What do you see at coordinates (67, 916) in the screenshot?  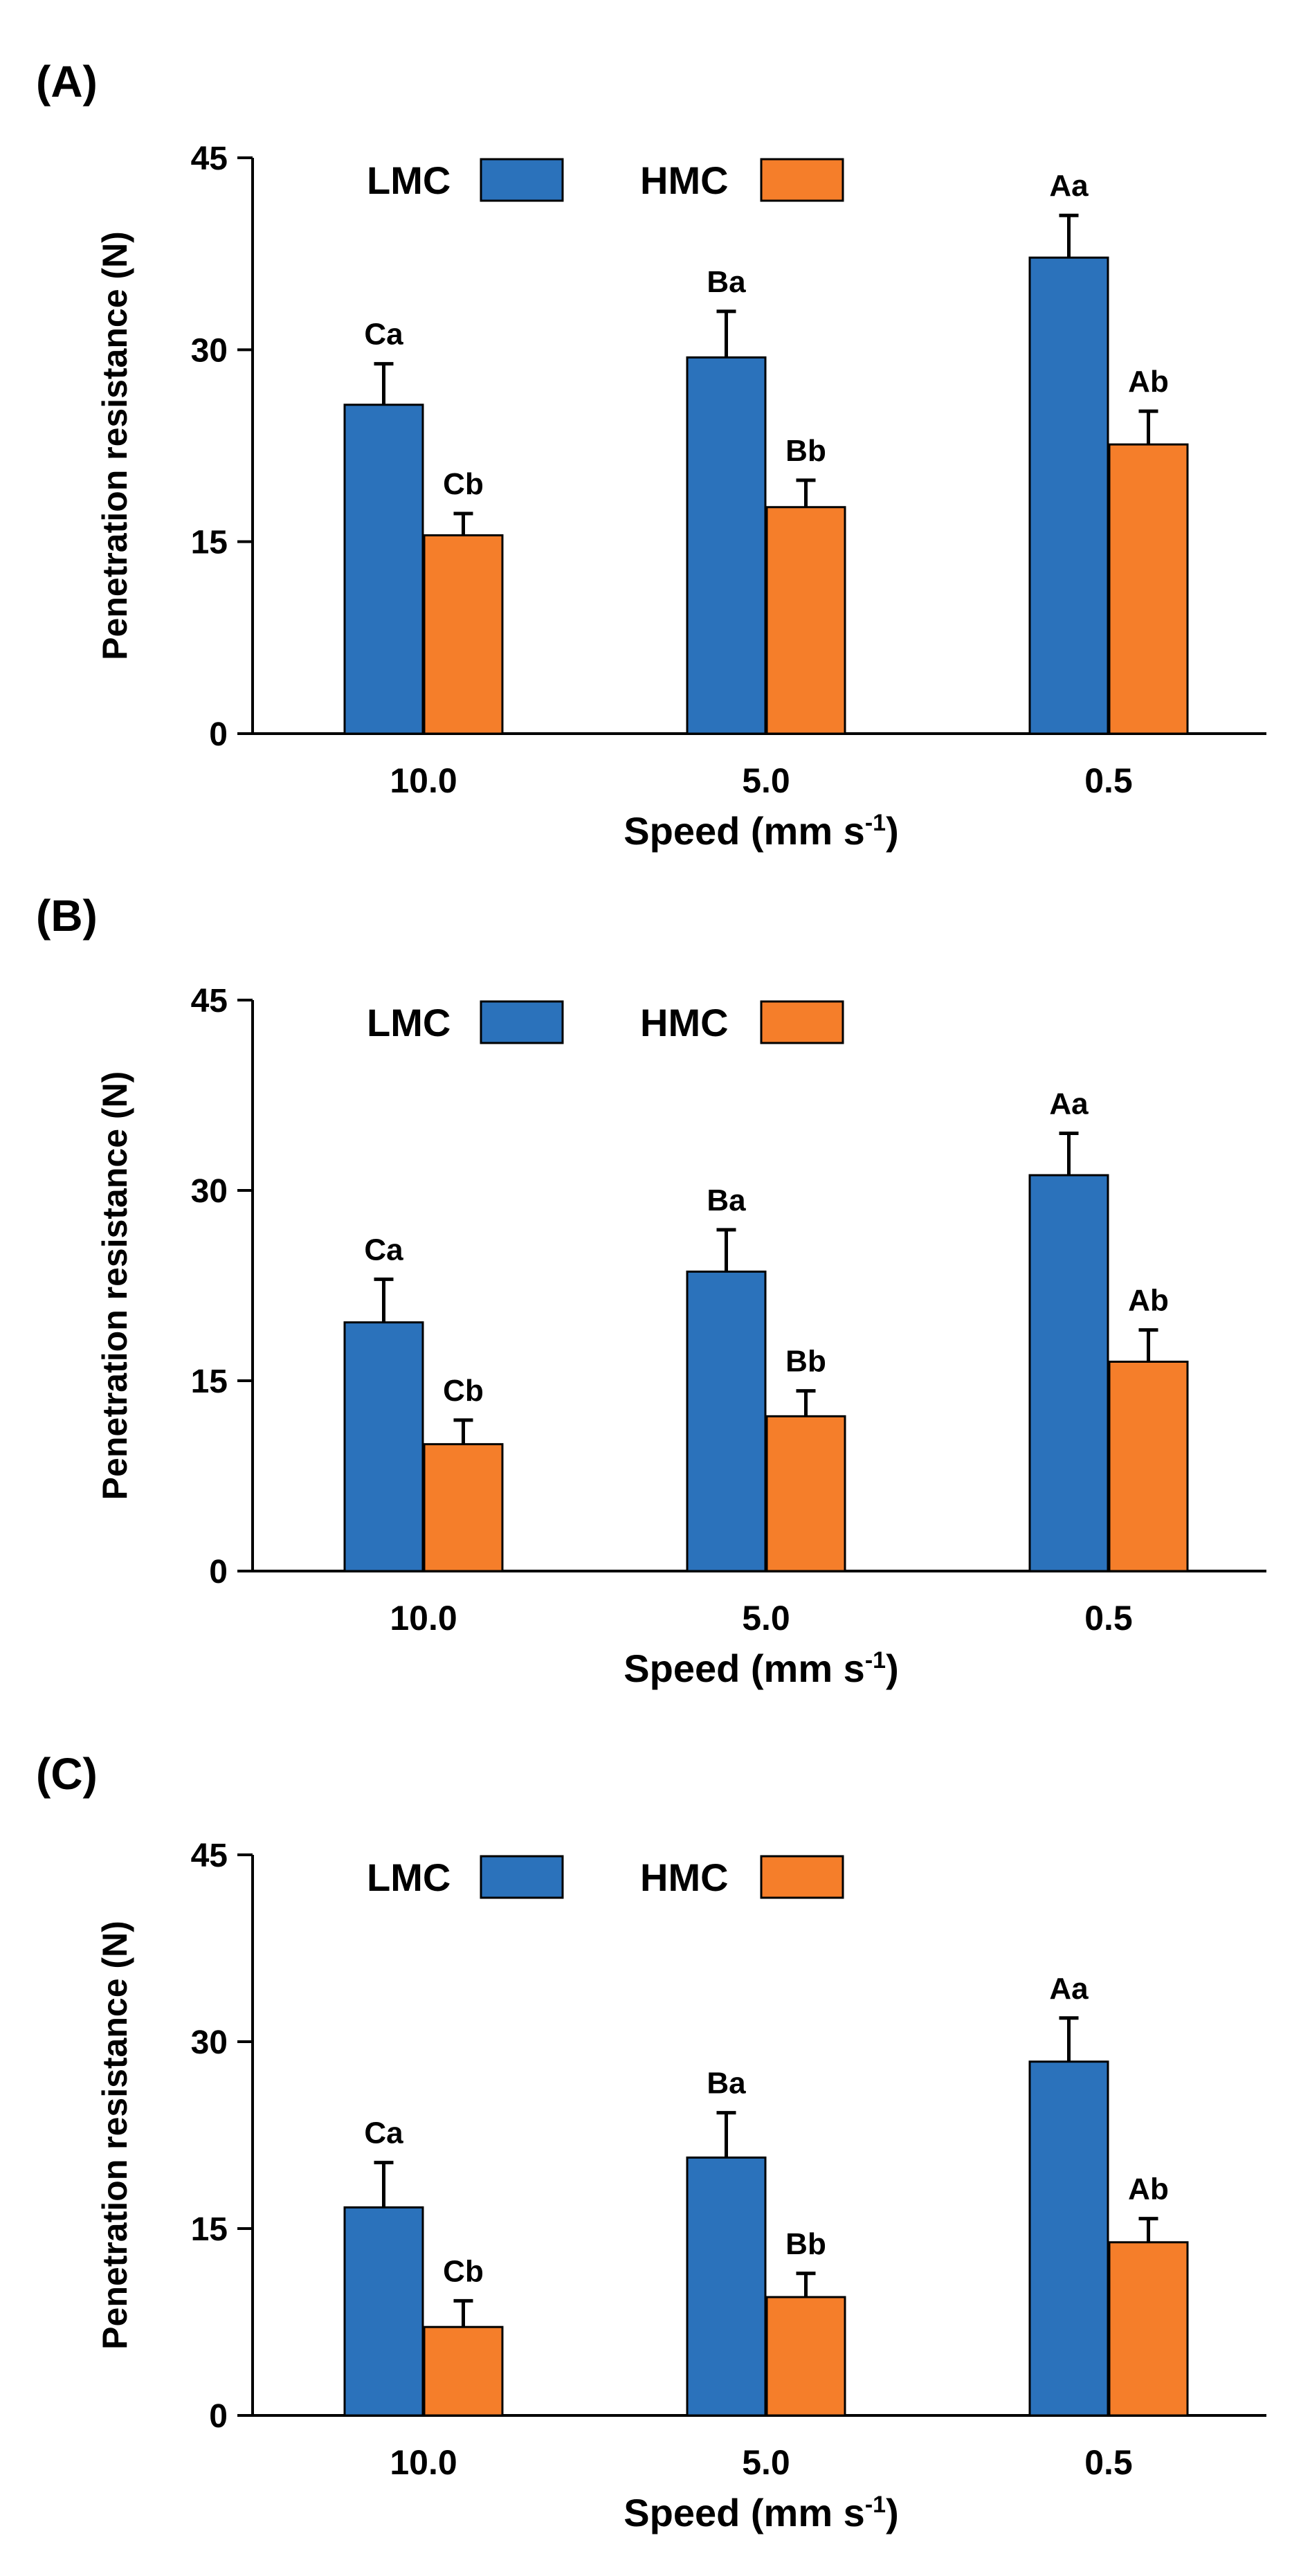 I see `panel-label: (B)` at bounding box center [67, 916].